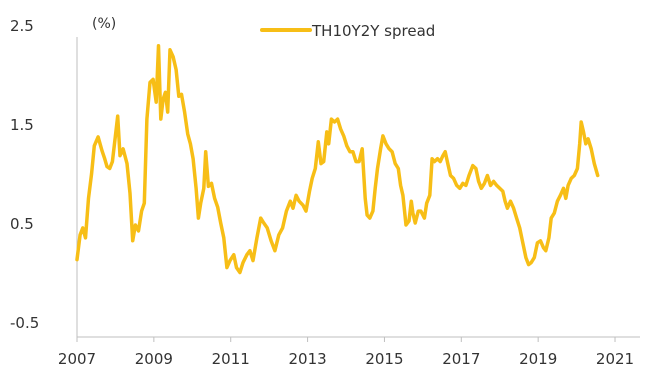 This screenshot has width=656, height=371. I want to click on legend: TH10Y2Y spread, so click(347, 31).